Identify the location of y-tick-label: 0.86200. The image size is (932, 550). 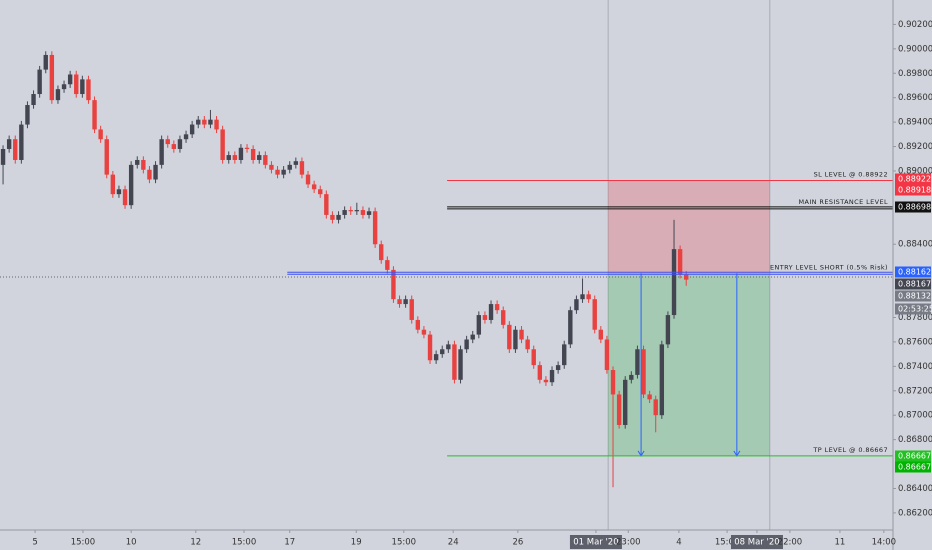
(915, 513).